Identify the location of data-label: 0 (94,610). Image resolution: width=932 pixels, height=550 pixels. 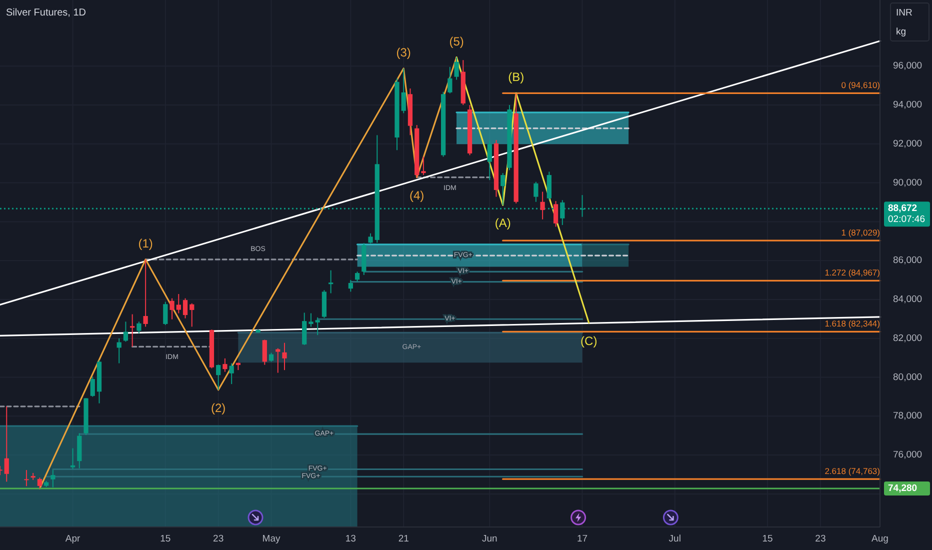
(860, 85).